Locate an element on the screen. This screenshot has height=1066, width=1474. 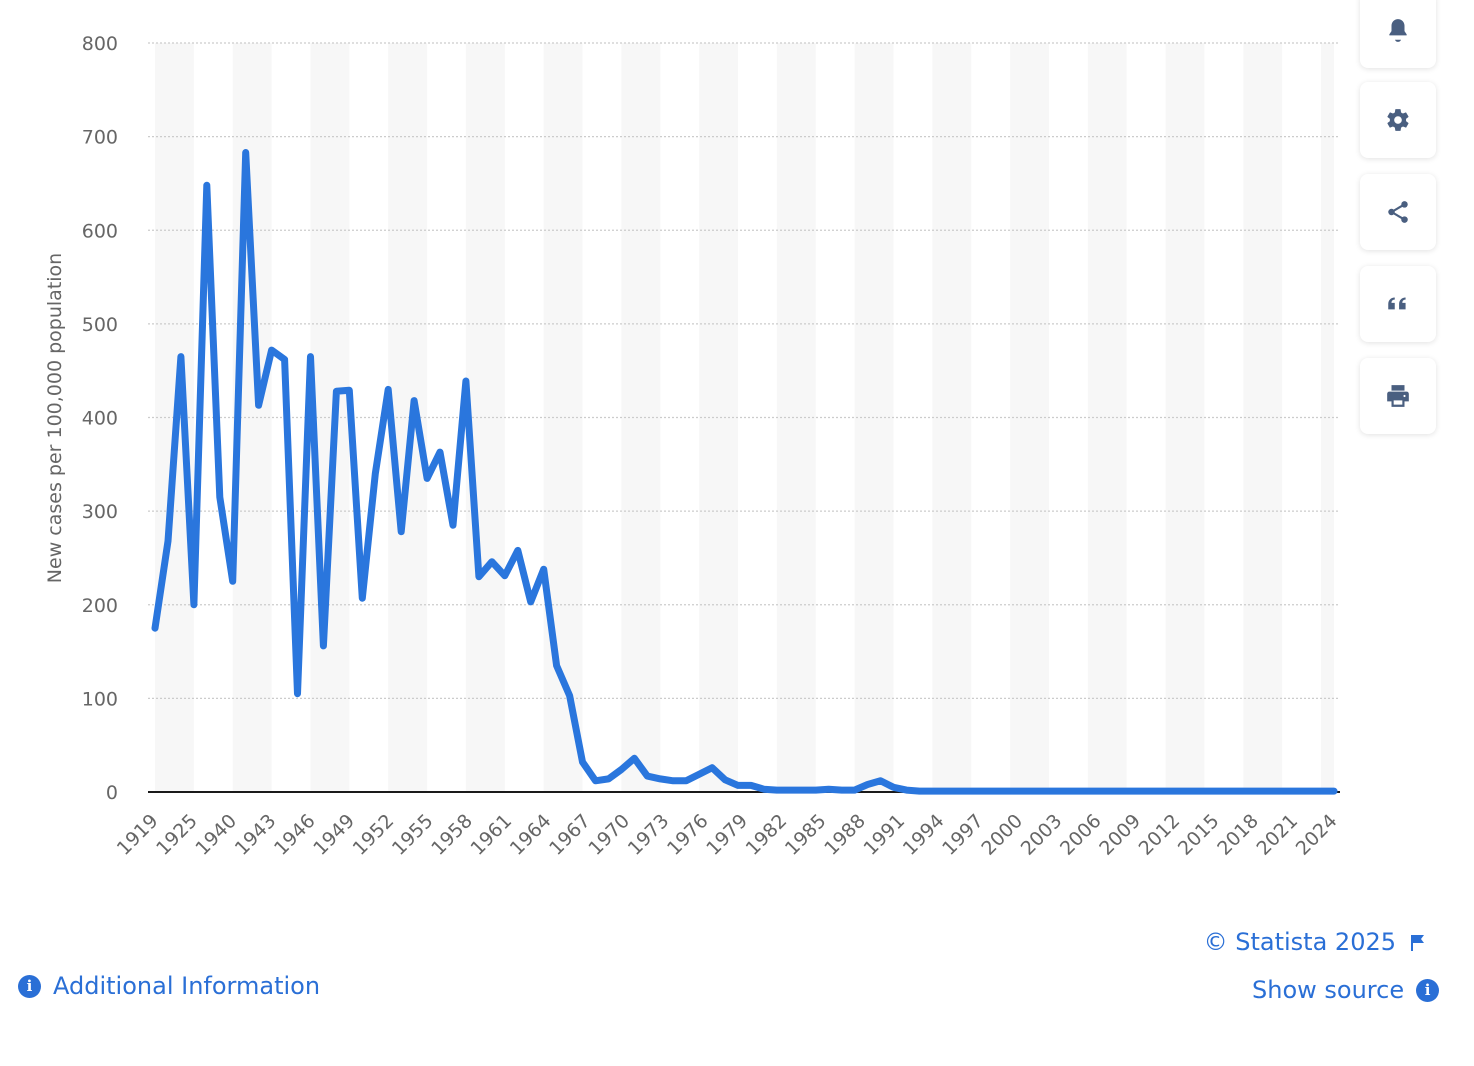
x-tick-label: 2009 is located at coordinates (1120, 835).